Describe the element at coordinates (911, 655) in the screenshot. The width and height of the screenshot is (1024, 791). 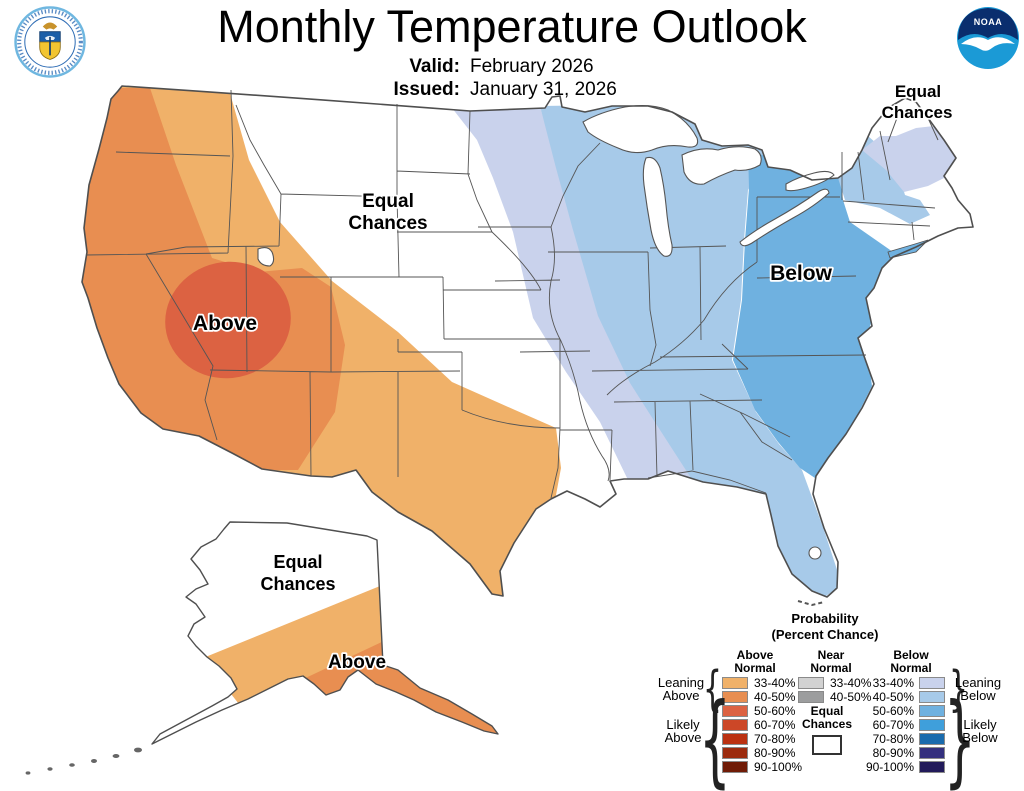
I see `below-header-line1: Below` at that location.